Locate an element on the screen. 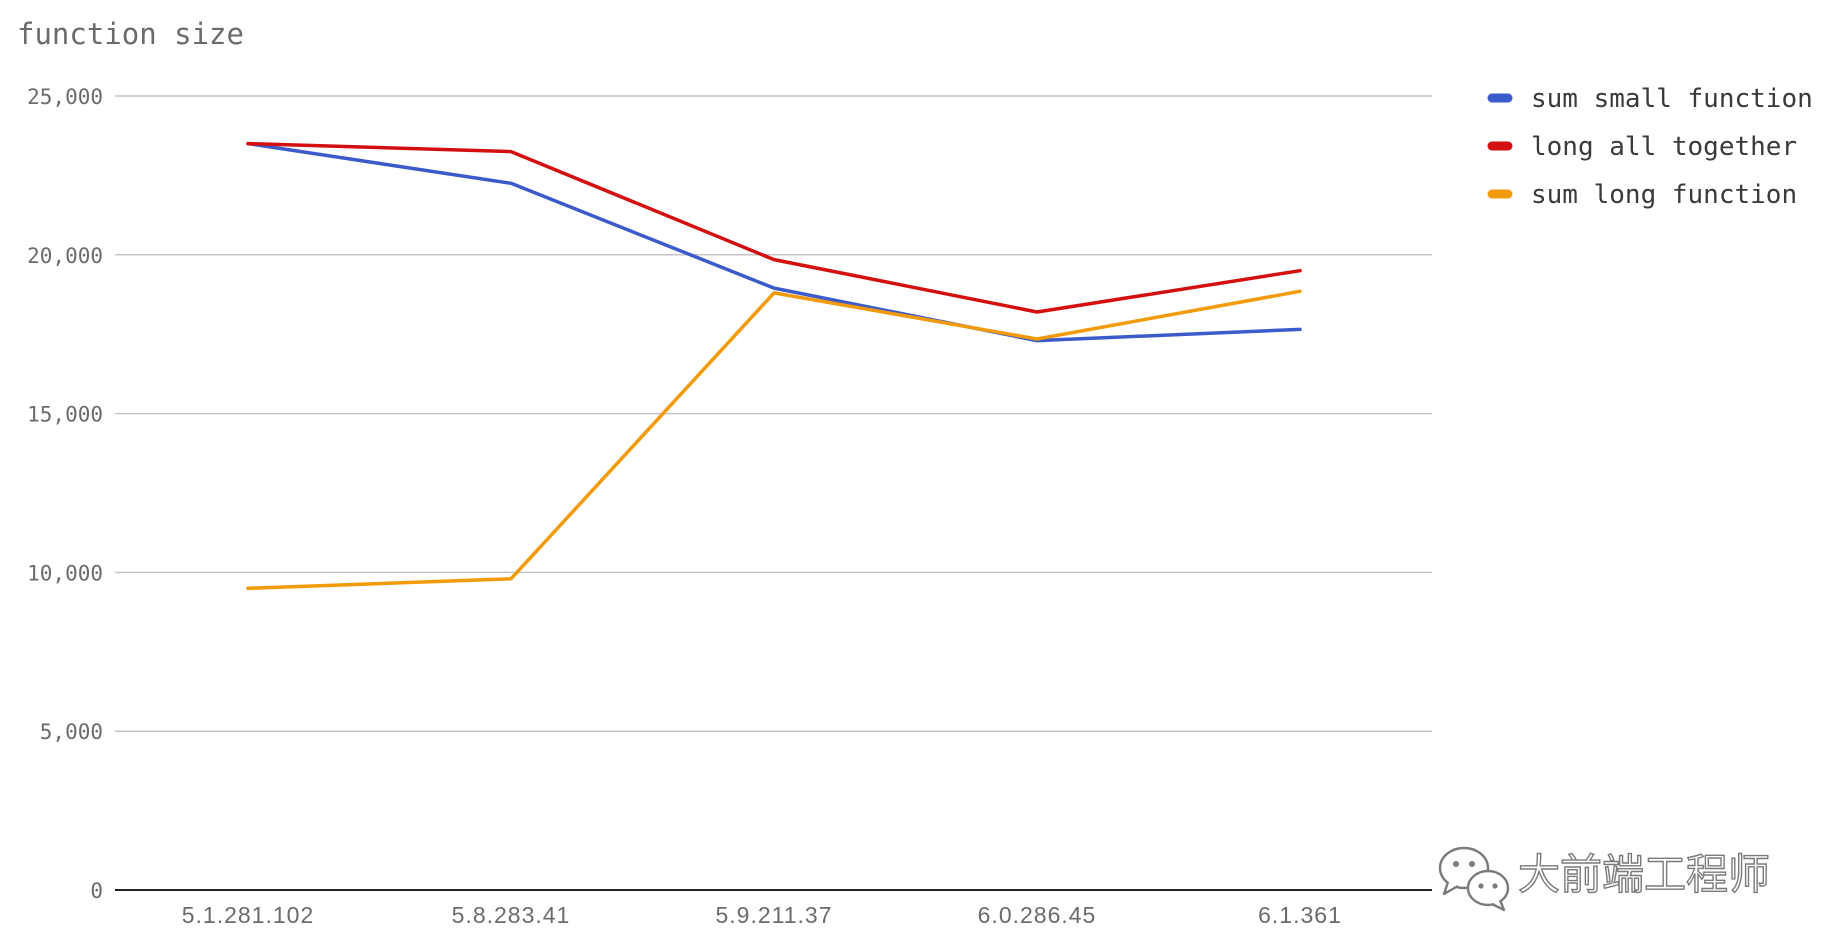 This screenshot has width=1848, height=952. series-line-long-all-together is located at coordinates (774, 227).